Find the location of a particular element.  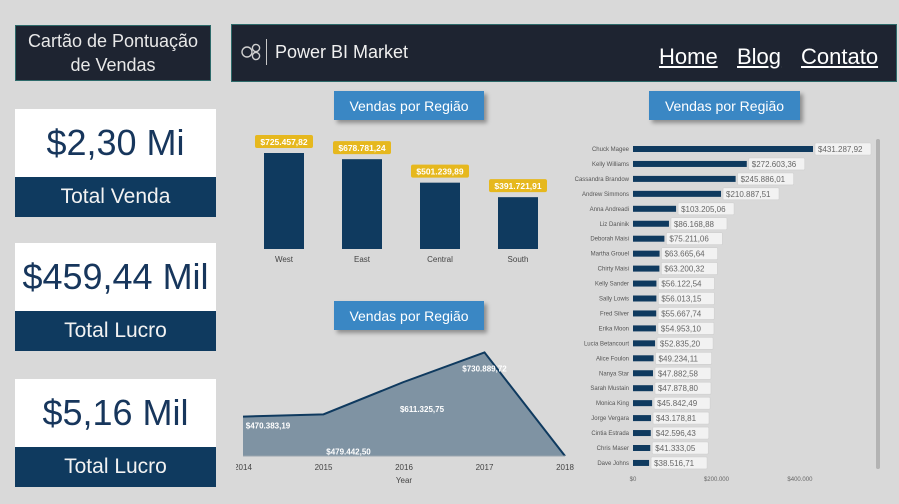

seller-data-label: $42.596,43 is located at coordinates (676, 433).